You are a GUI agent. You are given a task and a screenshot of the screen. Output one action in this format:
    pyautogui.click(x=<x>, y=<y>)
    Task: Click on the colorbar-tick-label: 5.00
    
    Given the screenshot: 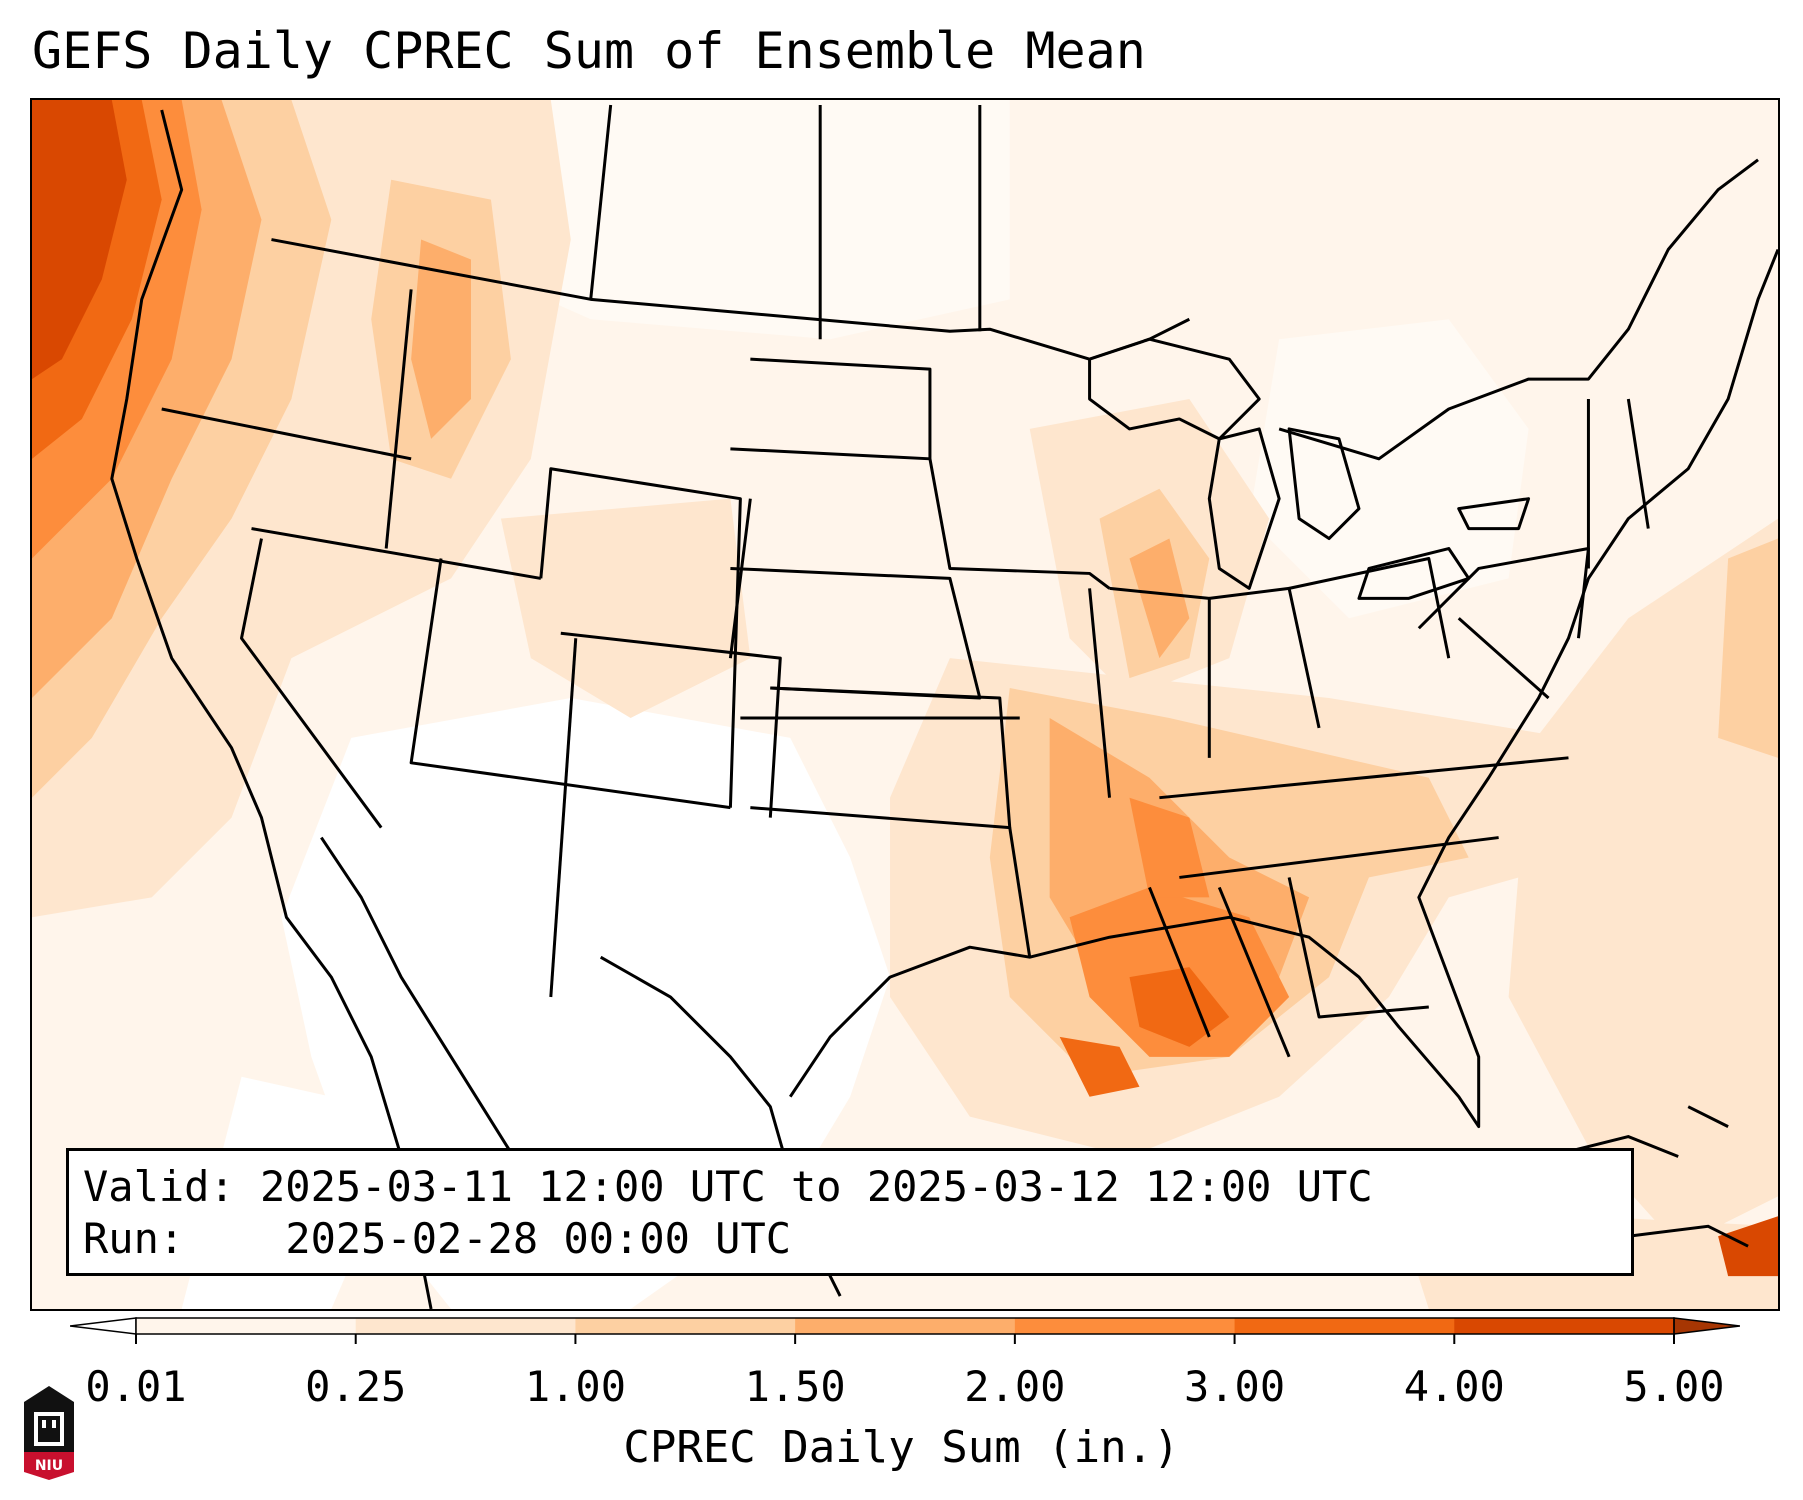 What is the action you would take?
    pyautogui.click(x=1674, y=1386)
    